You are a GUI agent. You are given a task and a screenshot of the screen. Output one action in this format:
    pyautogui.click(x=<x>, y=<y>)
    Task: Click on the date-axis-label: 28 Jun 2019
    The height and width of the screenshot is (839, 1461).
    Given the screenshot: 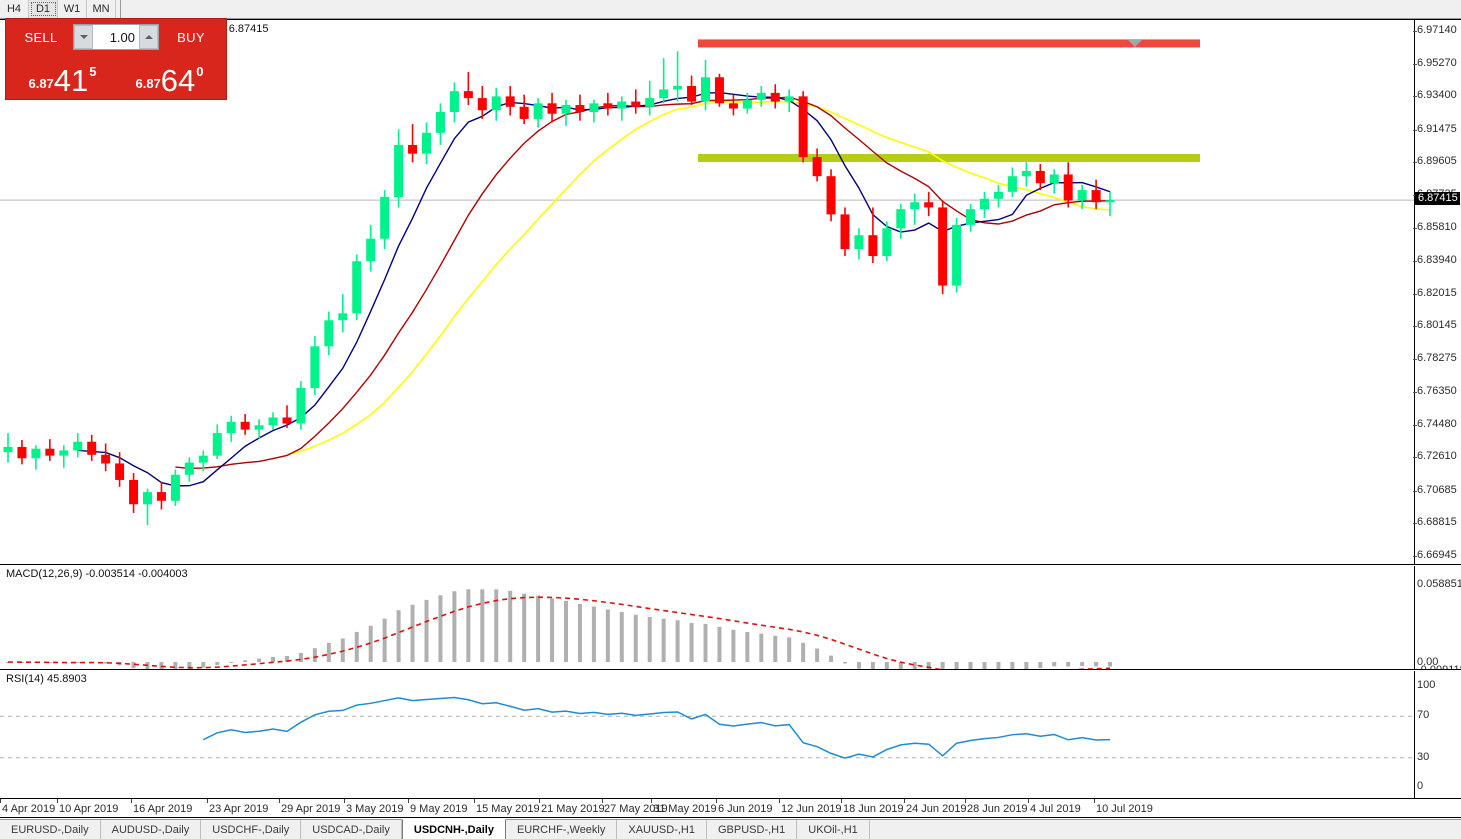 What is the action you would take?
    pyautogui.click(x=997, y=809)
    